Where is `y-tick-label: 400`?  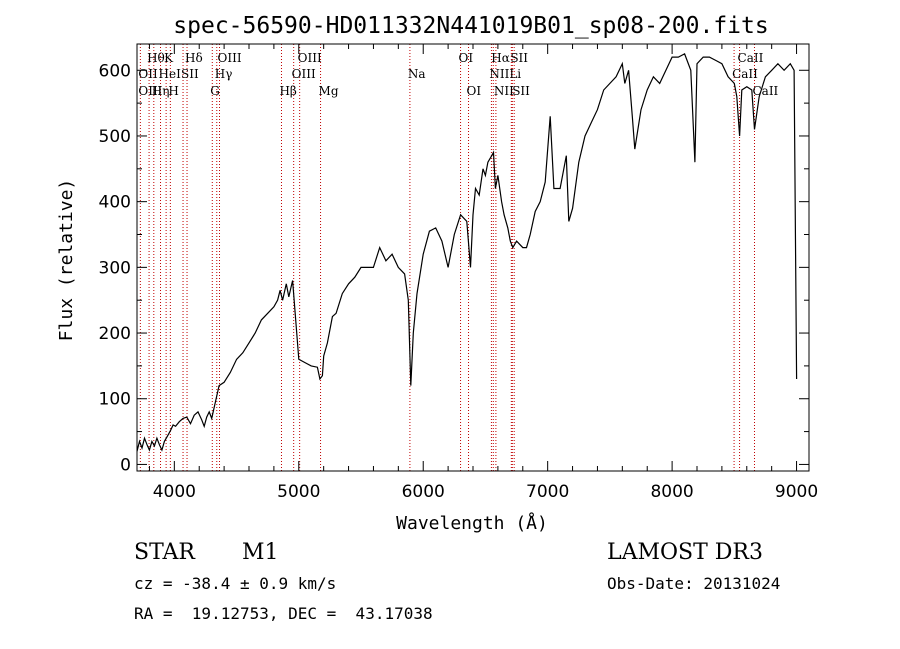
y-tick-label: 400 is located at coordinates (115, 203).